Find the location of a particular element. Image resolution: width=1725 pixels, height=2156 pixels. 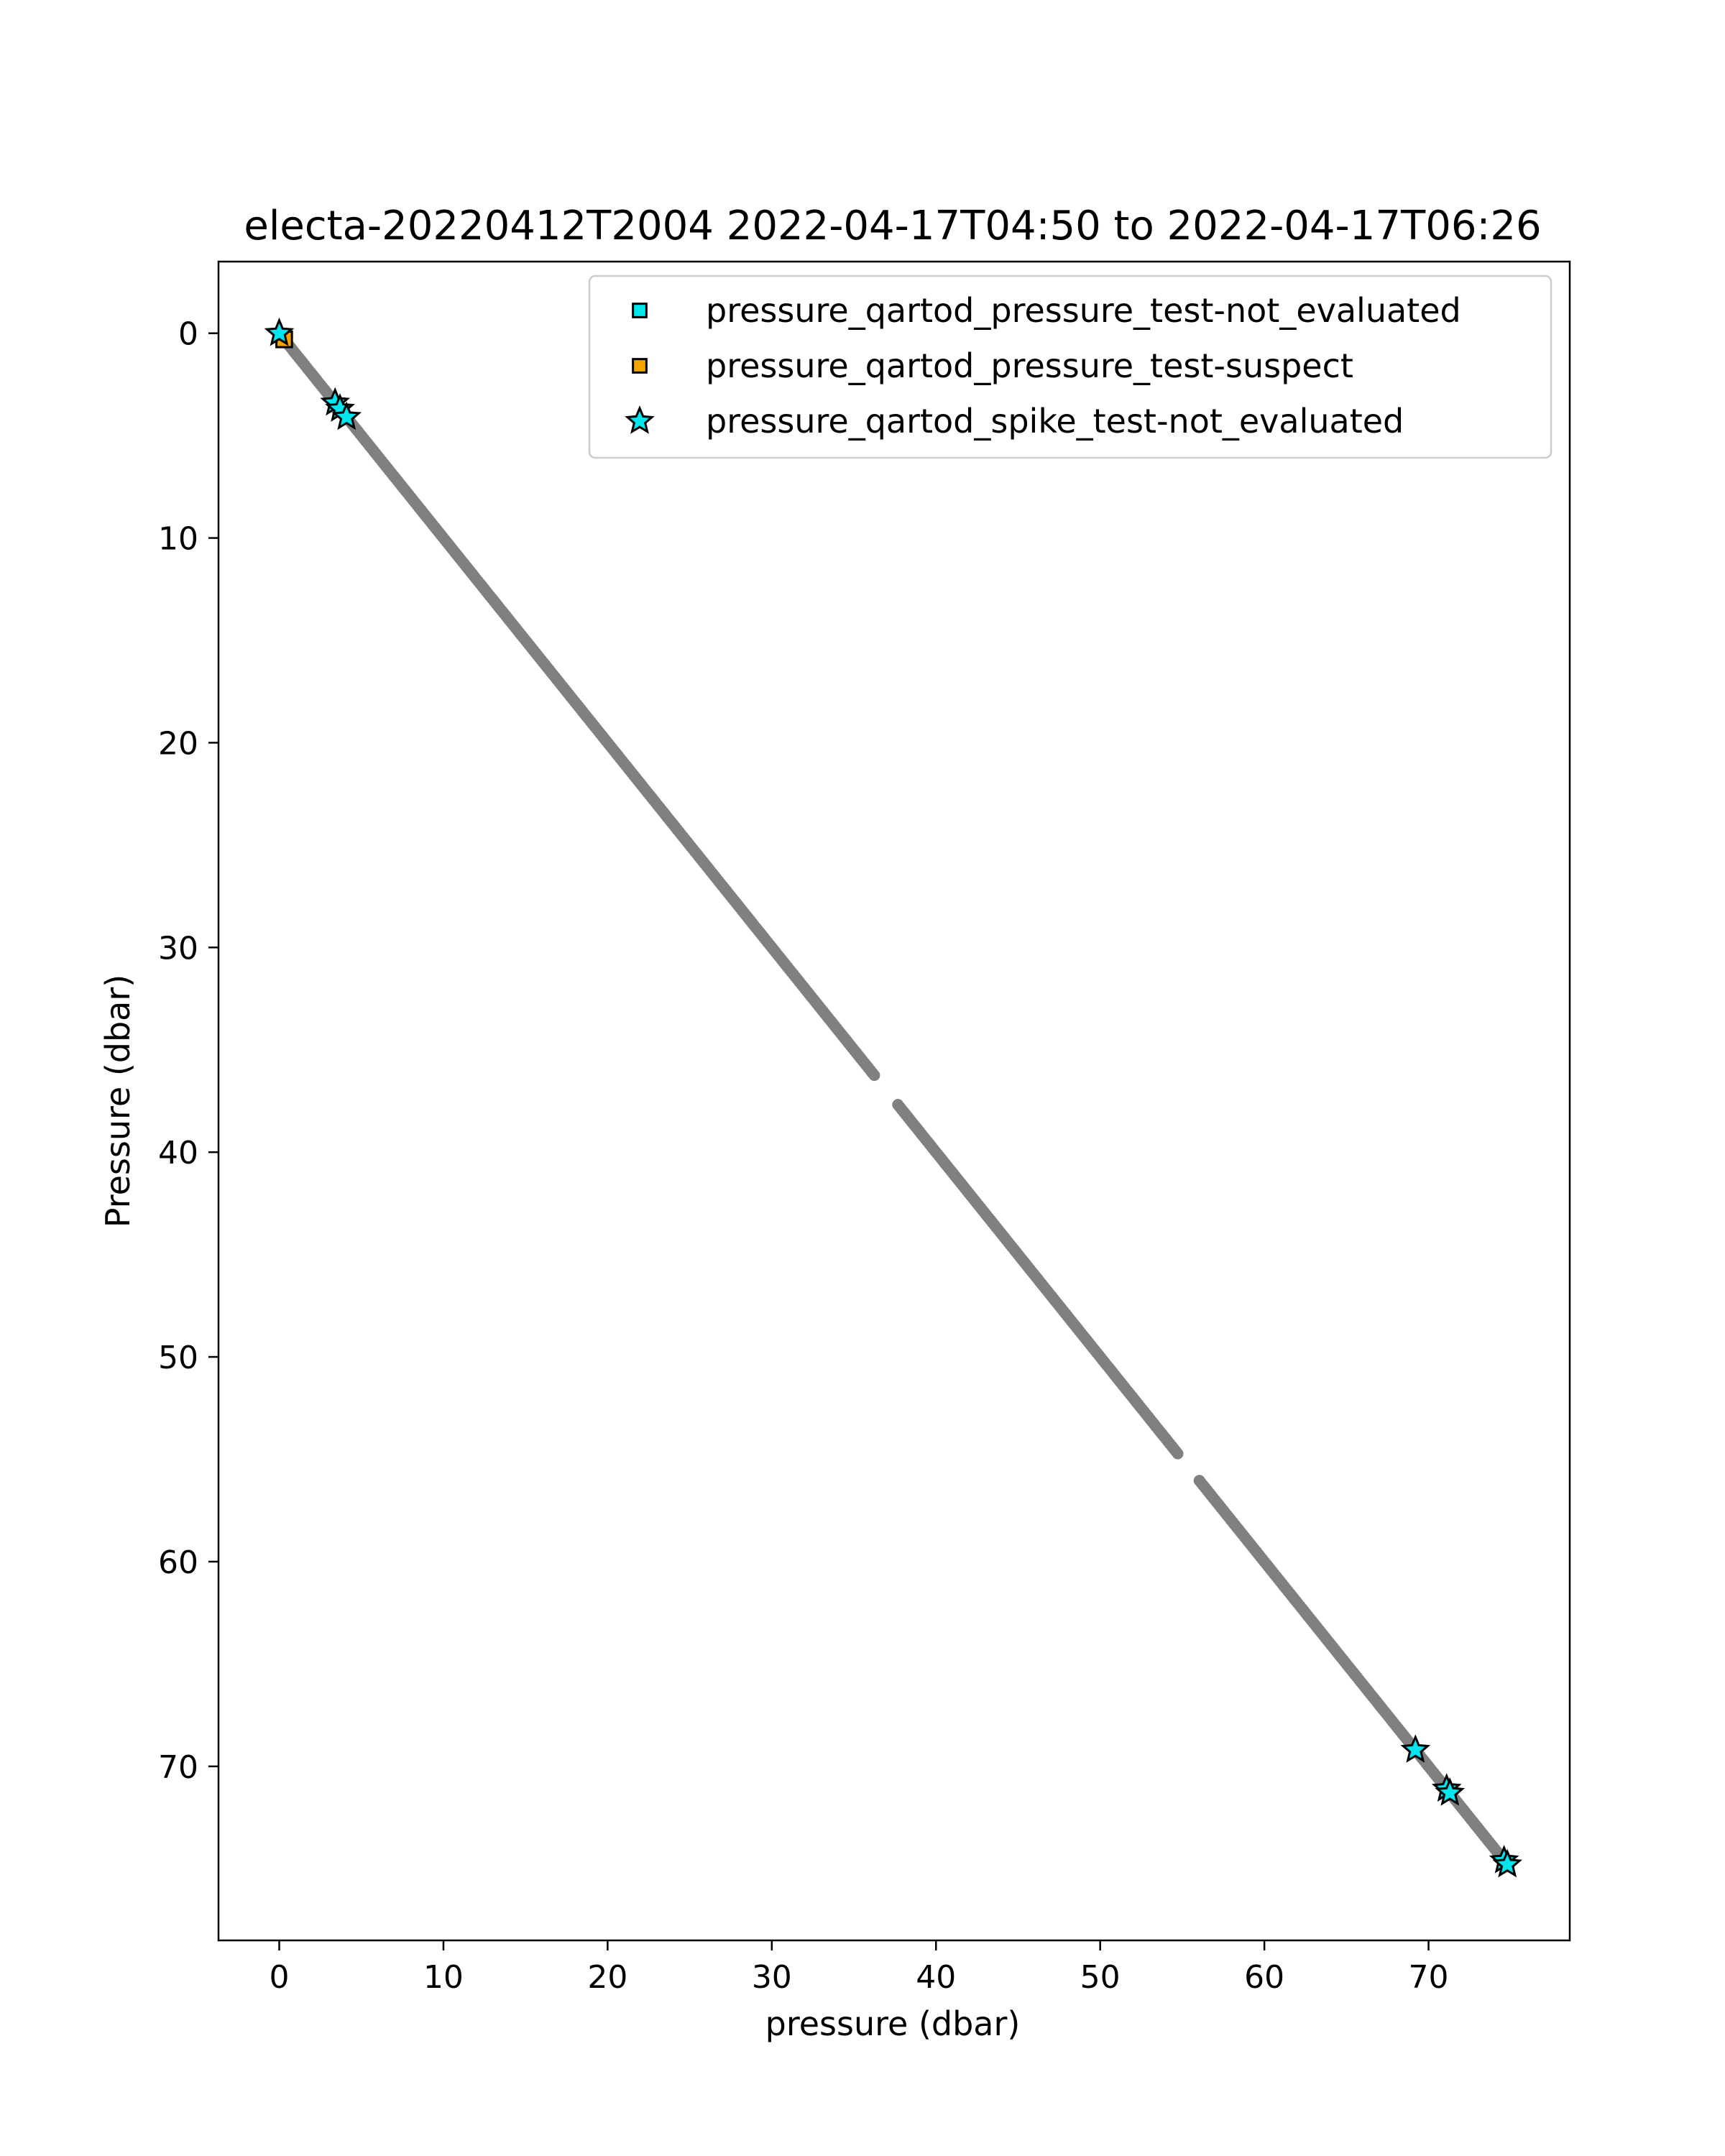

y-tick-label: 40 is located at coordinates (178, 1153).